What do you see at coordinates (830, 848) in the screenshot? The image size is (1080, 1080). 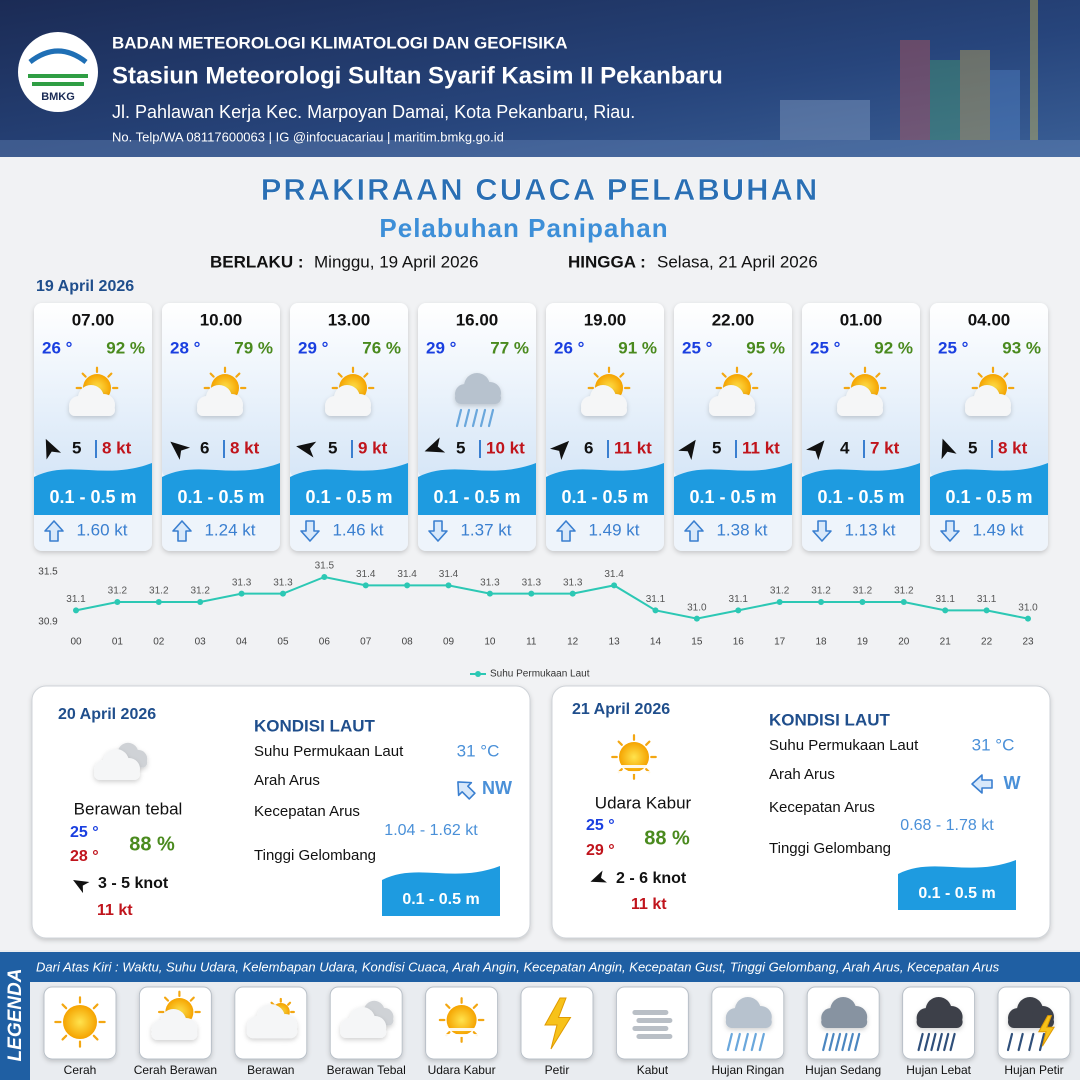 I see `wave-label: Tinggi Gelombang` at bounding box center [830, 848].